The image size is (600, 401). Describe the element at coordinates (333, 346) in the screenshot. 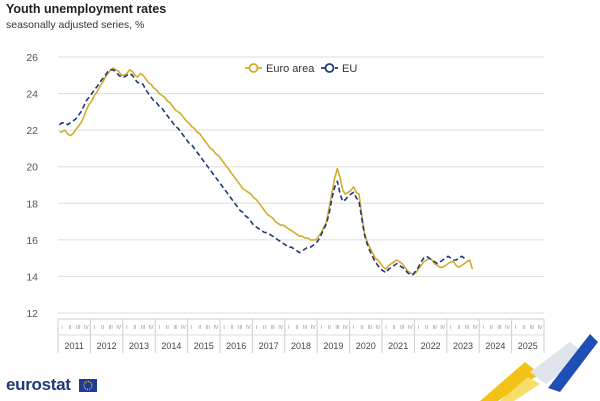

I see `year-label: 2019` at that location.